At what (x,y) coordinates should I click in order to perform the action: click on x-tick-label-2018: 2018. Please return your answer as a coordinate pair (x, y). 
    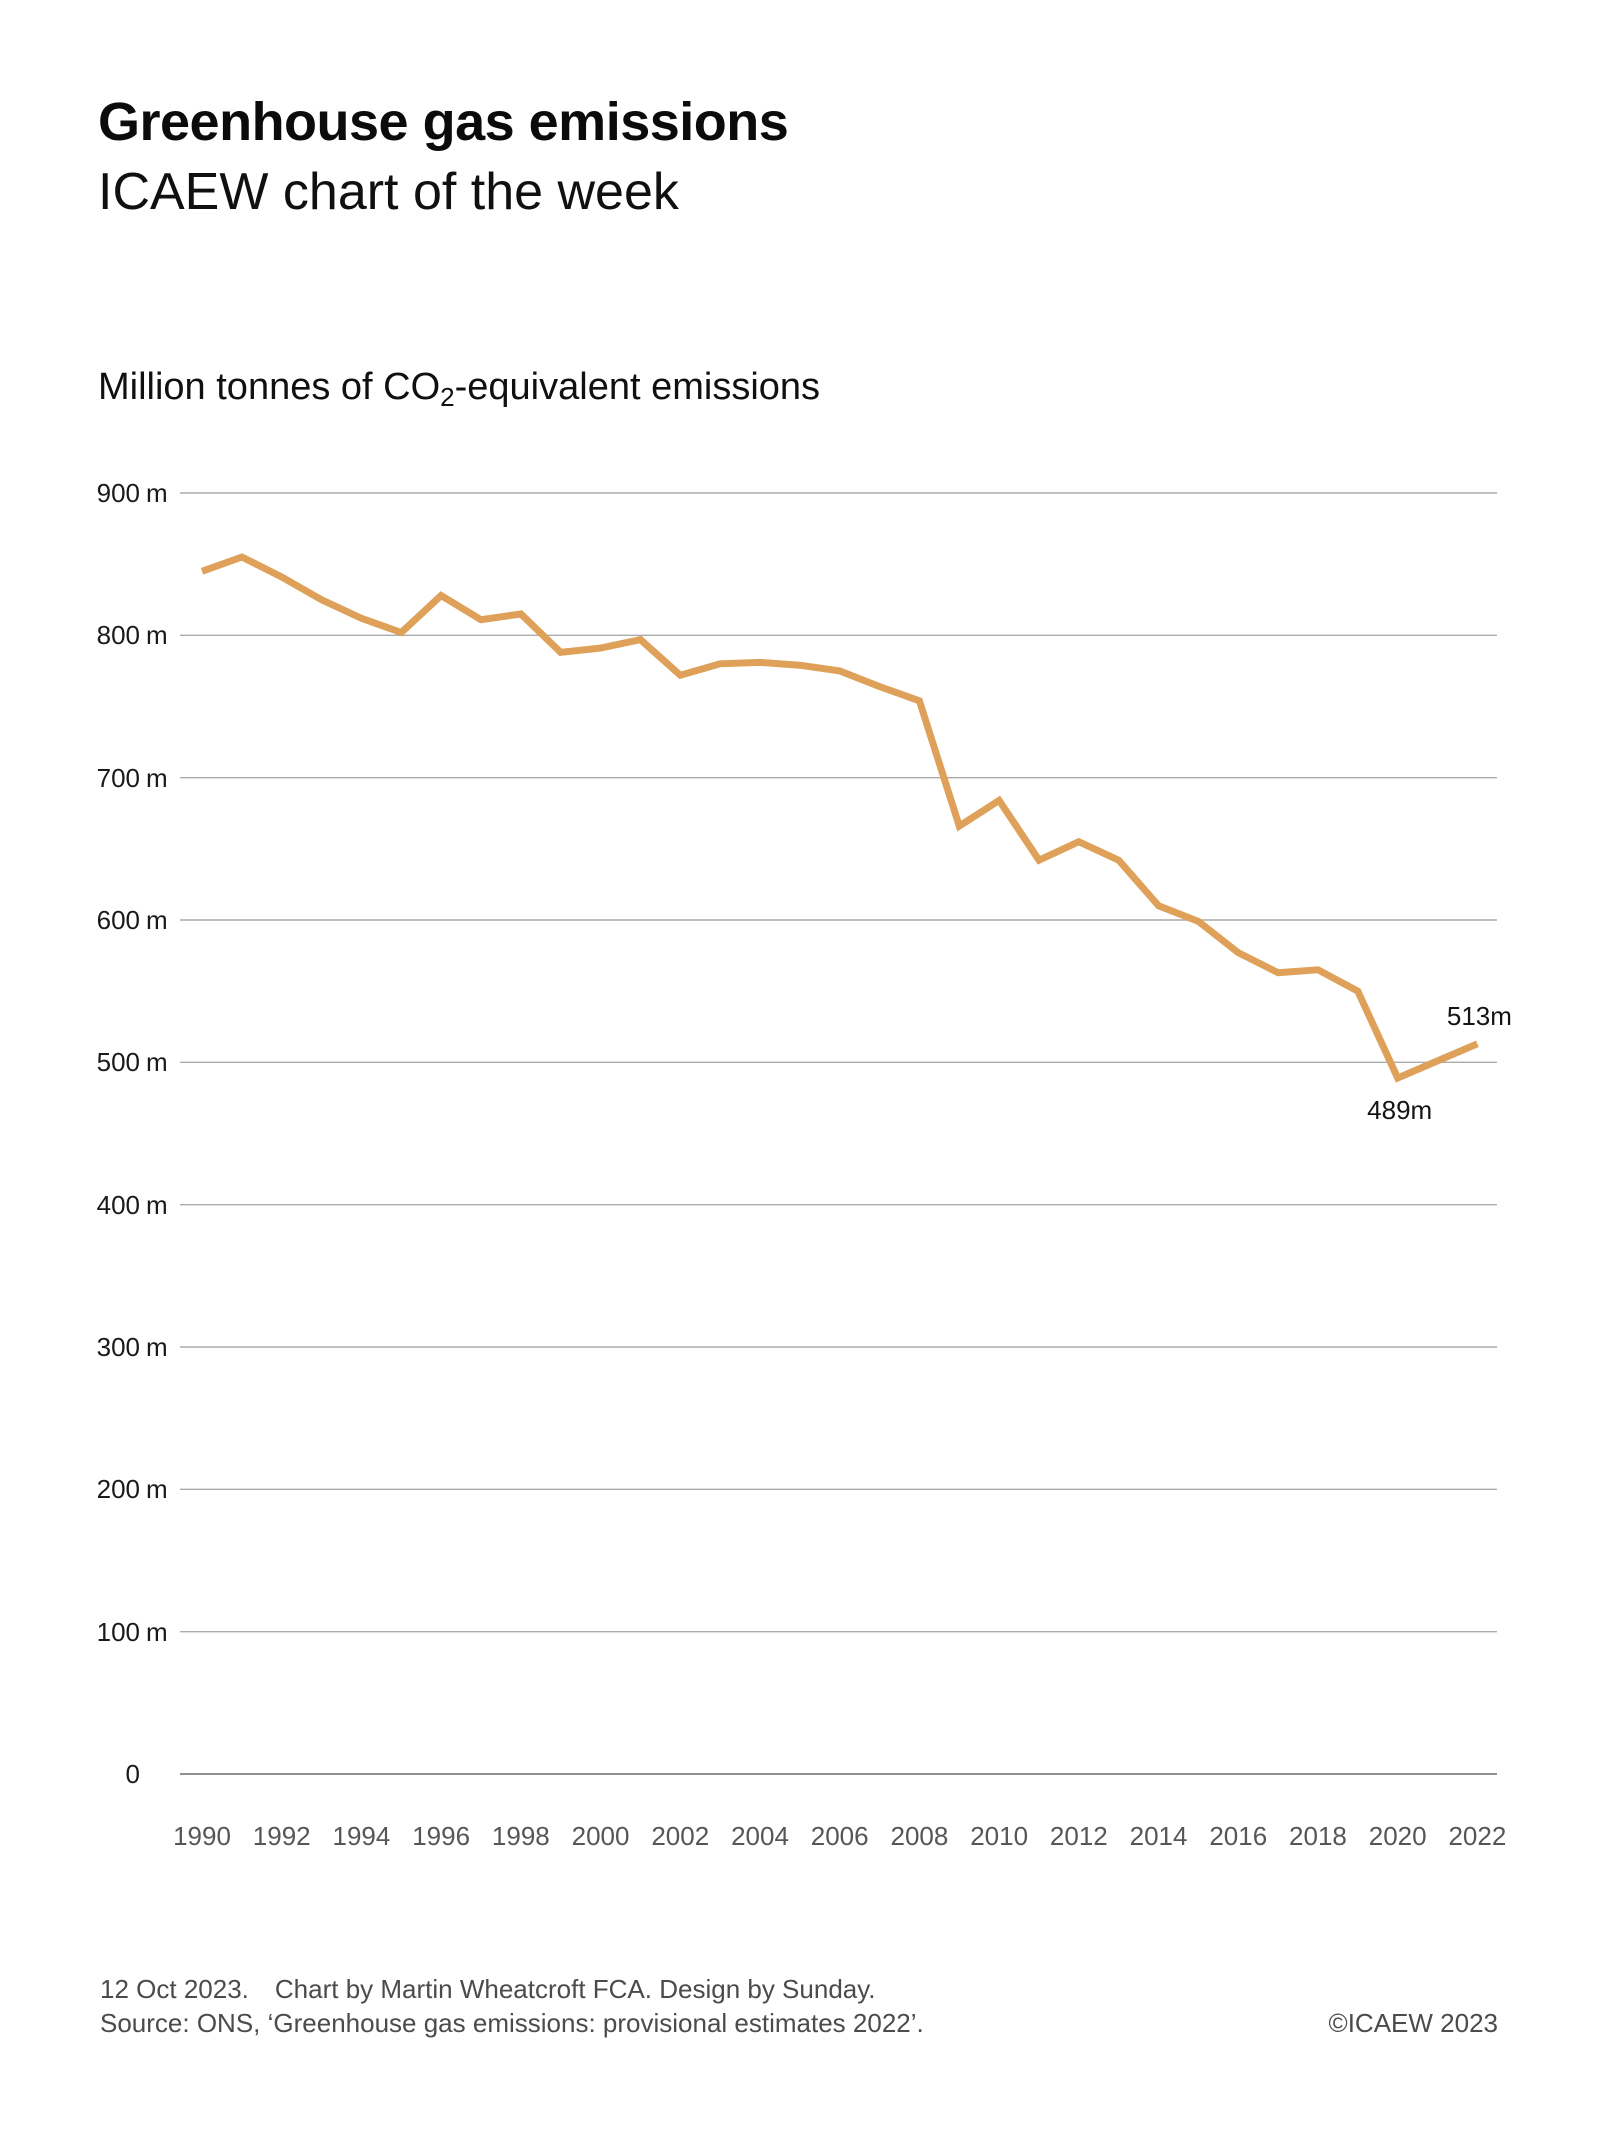
    Looking at the image, I should click on (1318, 1836).